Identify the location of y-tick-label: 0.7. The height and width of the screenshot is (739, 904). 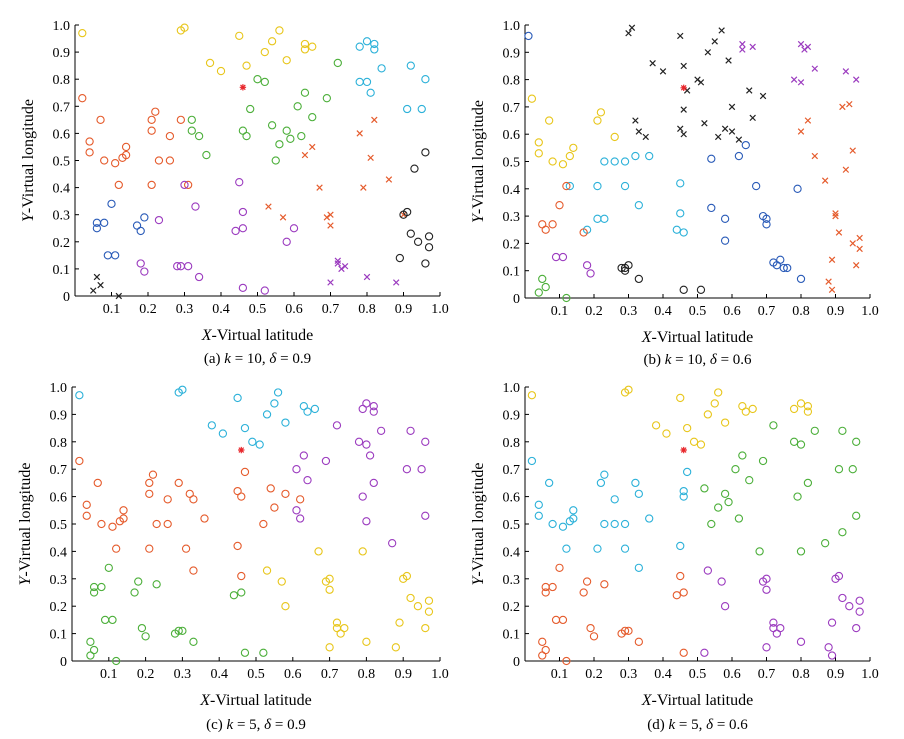
(512, 108).